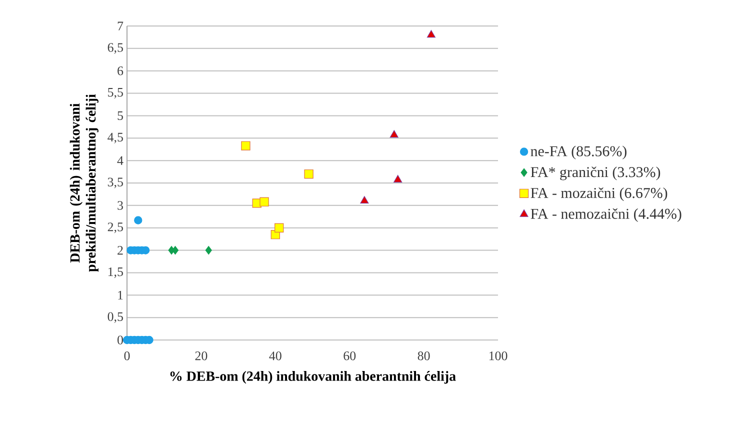  I want to click on y-tick-label: 3, so click(120, 205).